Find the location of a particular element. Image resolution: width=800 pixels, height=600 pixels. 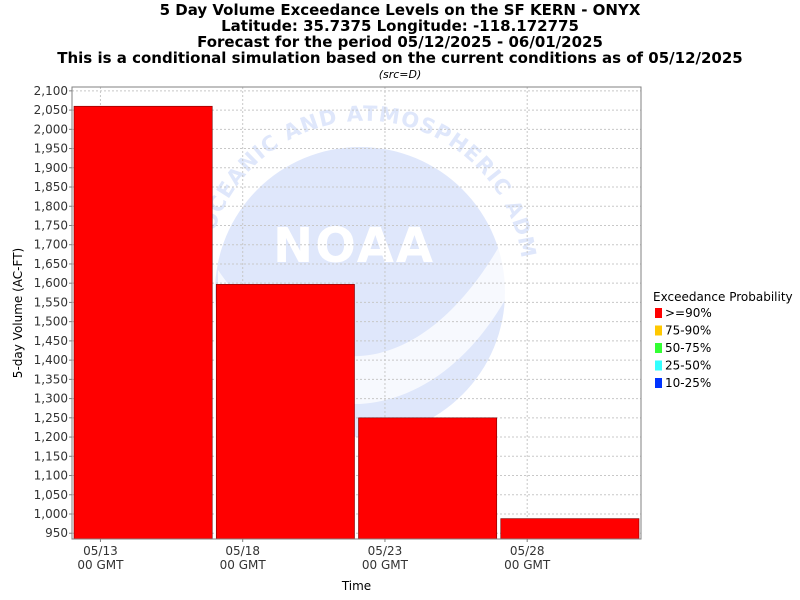

y-tick-label: 1,300 is located at coordinates (51, 399).